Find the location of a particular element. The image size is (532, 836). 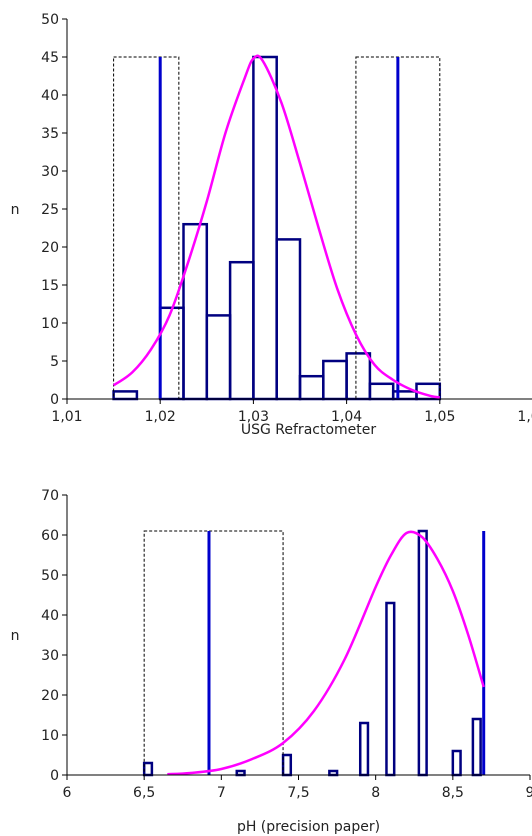

x-axis-title: pH (precision paper) is located at coordinates (308, 827).